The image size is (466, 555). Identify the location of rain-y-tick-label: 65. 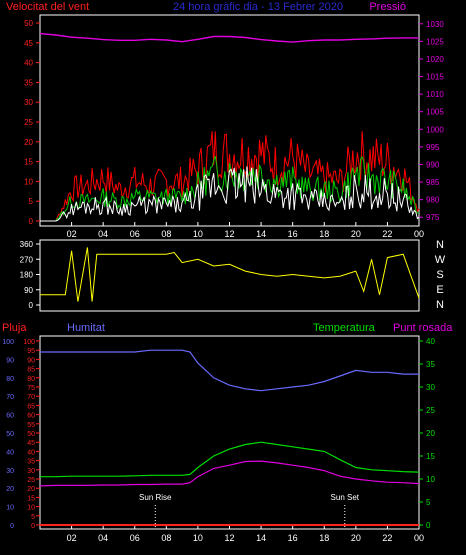
(31, 406).